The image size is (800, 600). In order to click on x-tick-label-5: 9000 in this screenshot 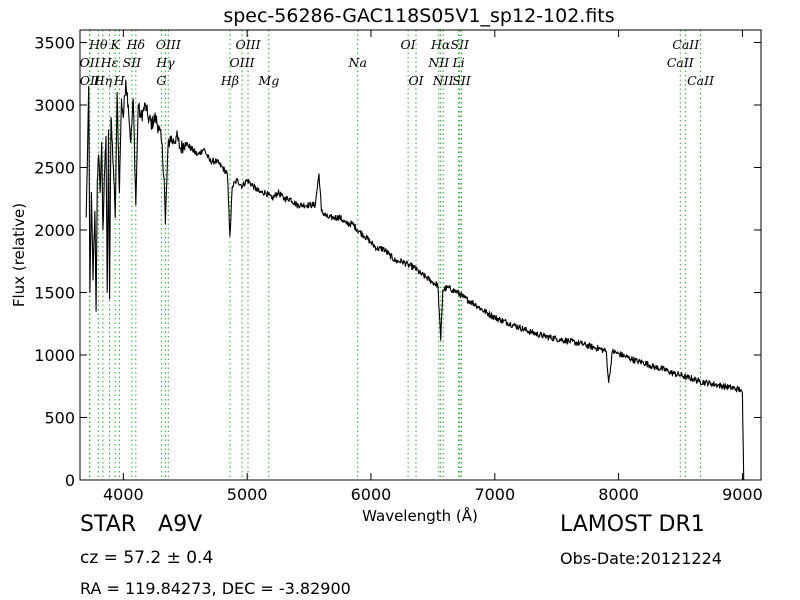, I will do `click(742, 494)`.